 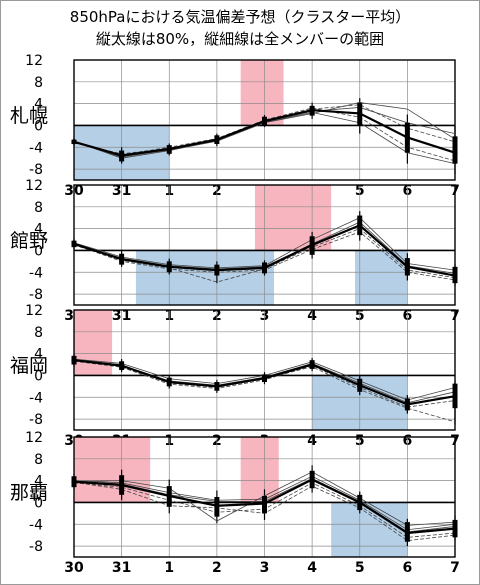 I want to click on y-tick-label-0-1: 8, so click(x=38, y=83).